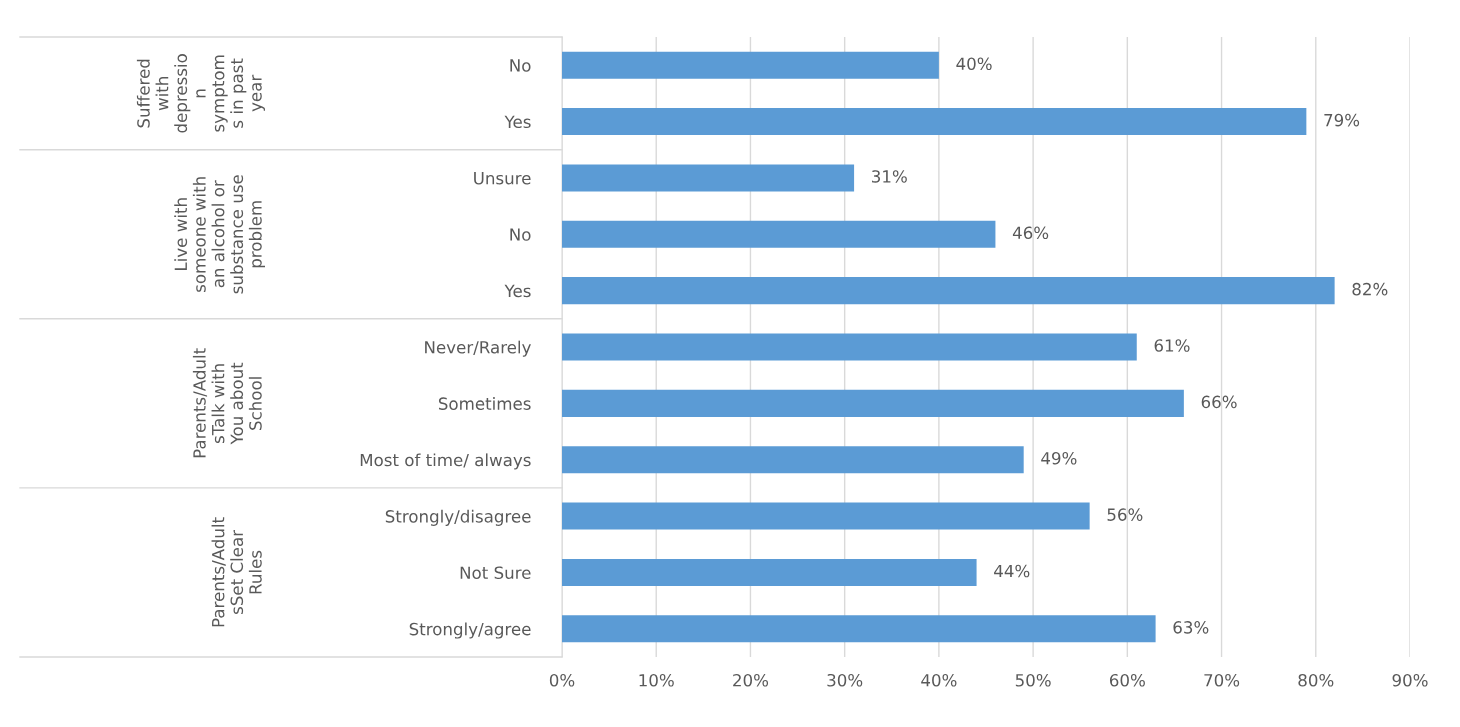 The width and height of the screenshot is (1460, 727). I want to click on data-label: 66%, so click(1219, 402).